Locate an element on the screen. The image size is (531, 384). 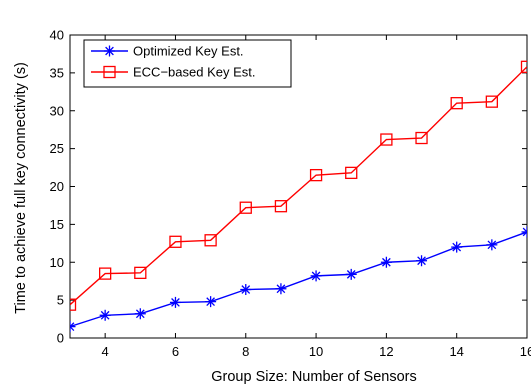
legend: Optimized Key Est. ECC−based Key Est. is located at coordinates (187, 63).